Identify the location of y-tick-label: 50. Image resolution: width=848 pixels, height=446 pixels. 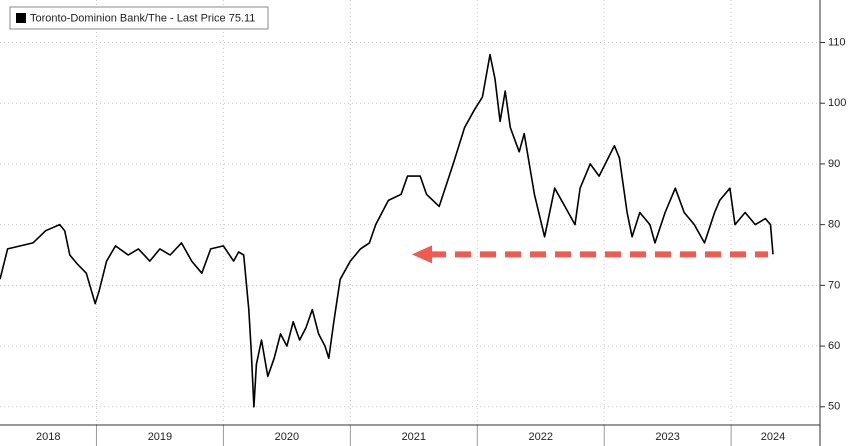
(834, 407).